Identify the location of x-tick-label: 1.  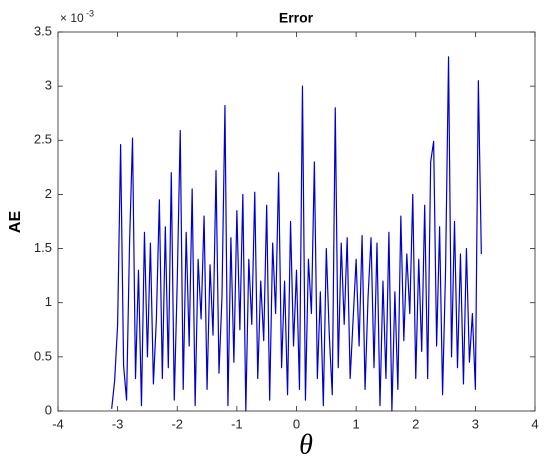
(356, 423).